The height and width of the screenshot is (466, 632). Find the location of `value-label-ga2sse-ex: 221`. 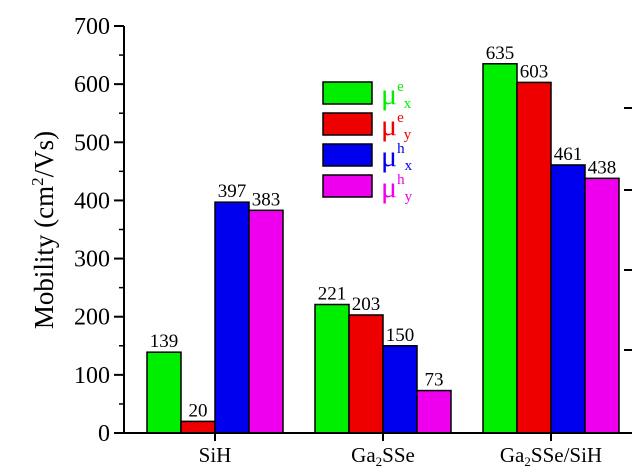

value-label-ga2sse-ex: 221 is located at coordinates (332, 294).